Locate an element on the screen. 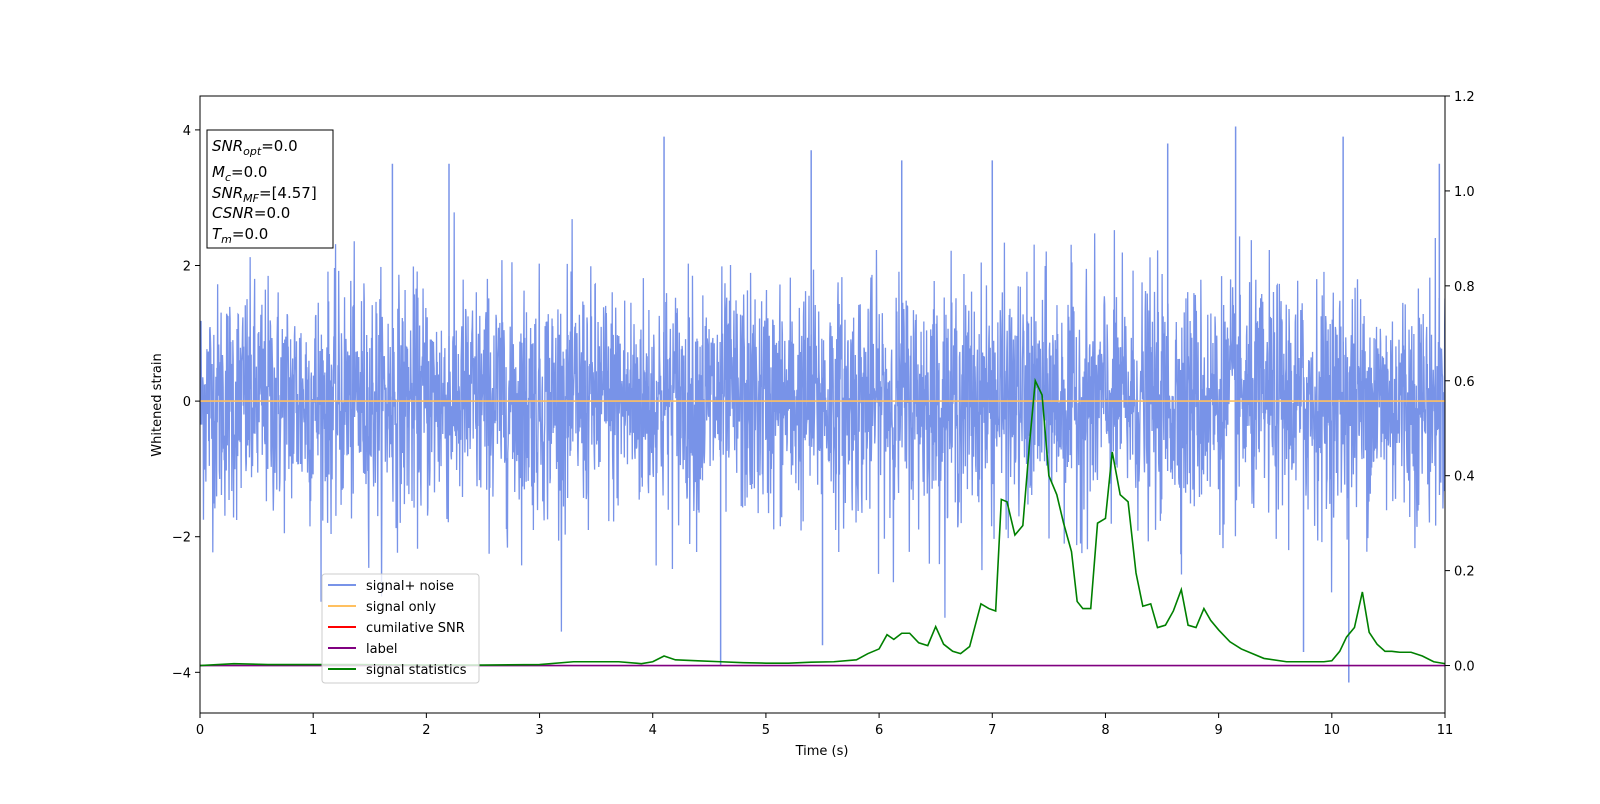 The image size is (1600, 804). y-tick-label: −2 is located at coordinates (181, 538).